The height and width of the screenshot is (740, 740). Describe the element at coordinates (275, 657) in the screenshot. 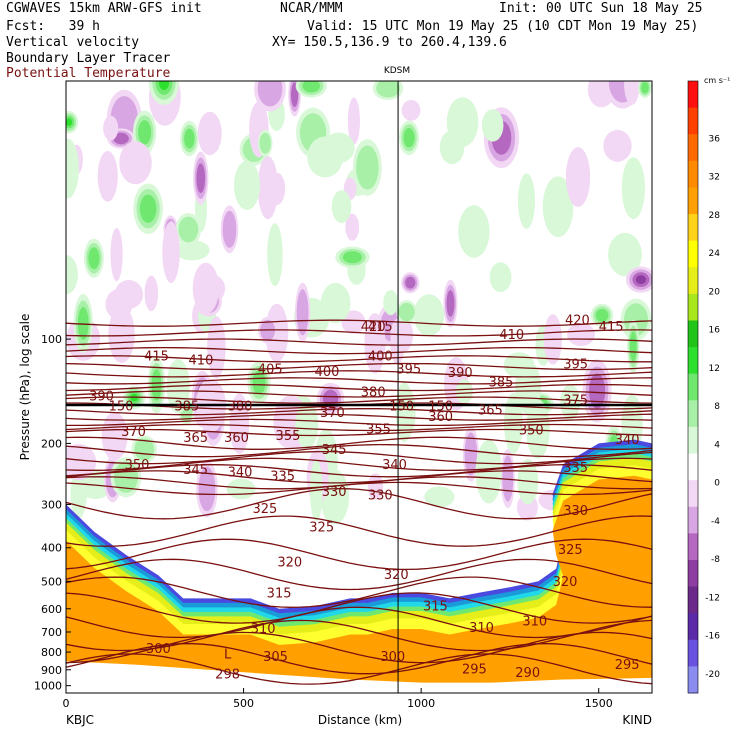

I see `theta-label: 305` at that location.